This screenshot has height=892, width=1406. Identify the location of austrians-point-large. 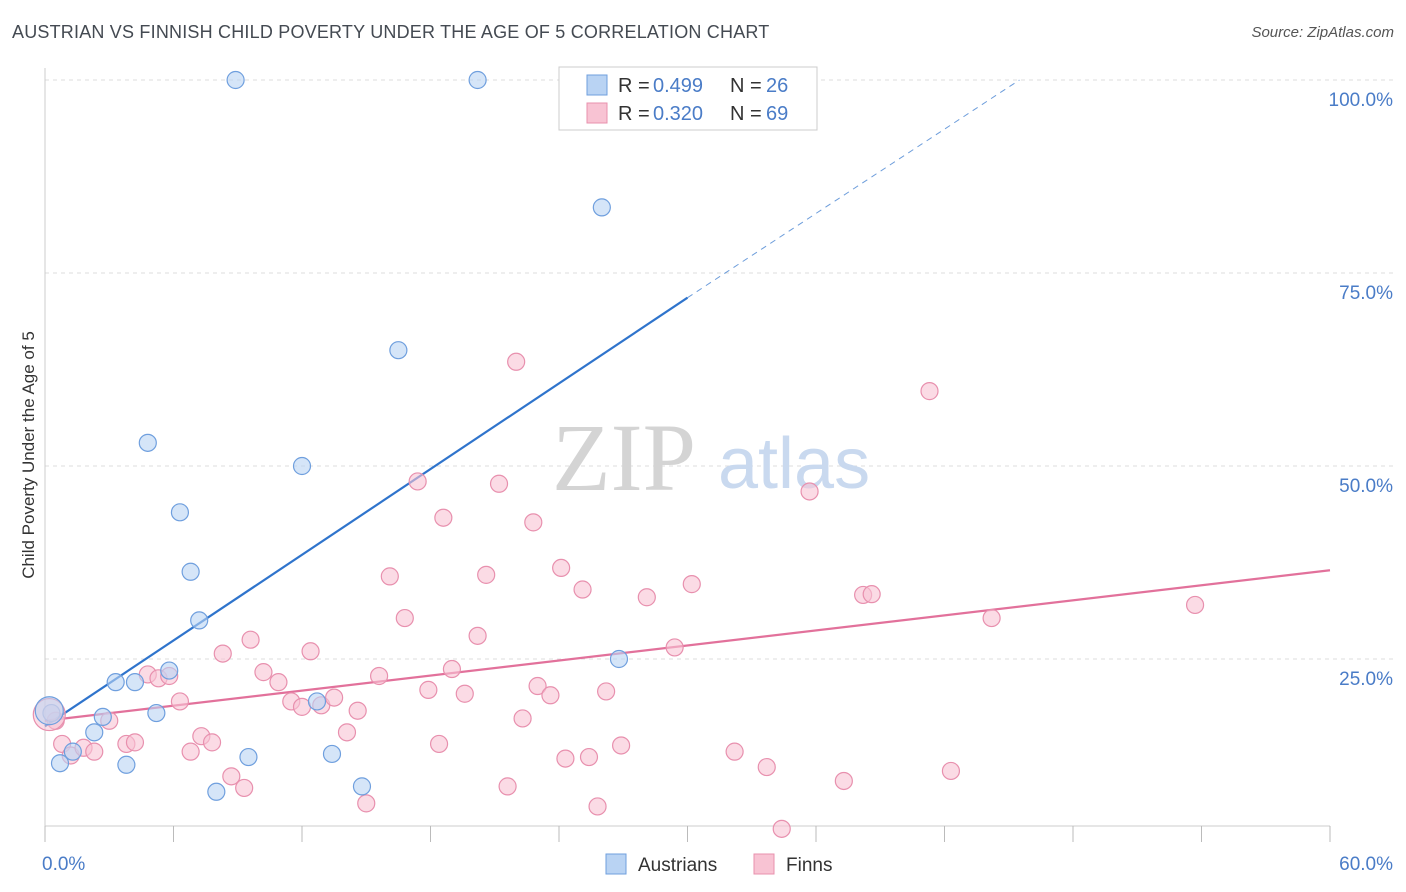
(49, 711).